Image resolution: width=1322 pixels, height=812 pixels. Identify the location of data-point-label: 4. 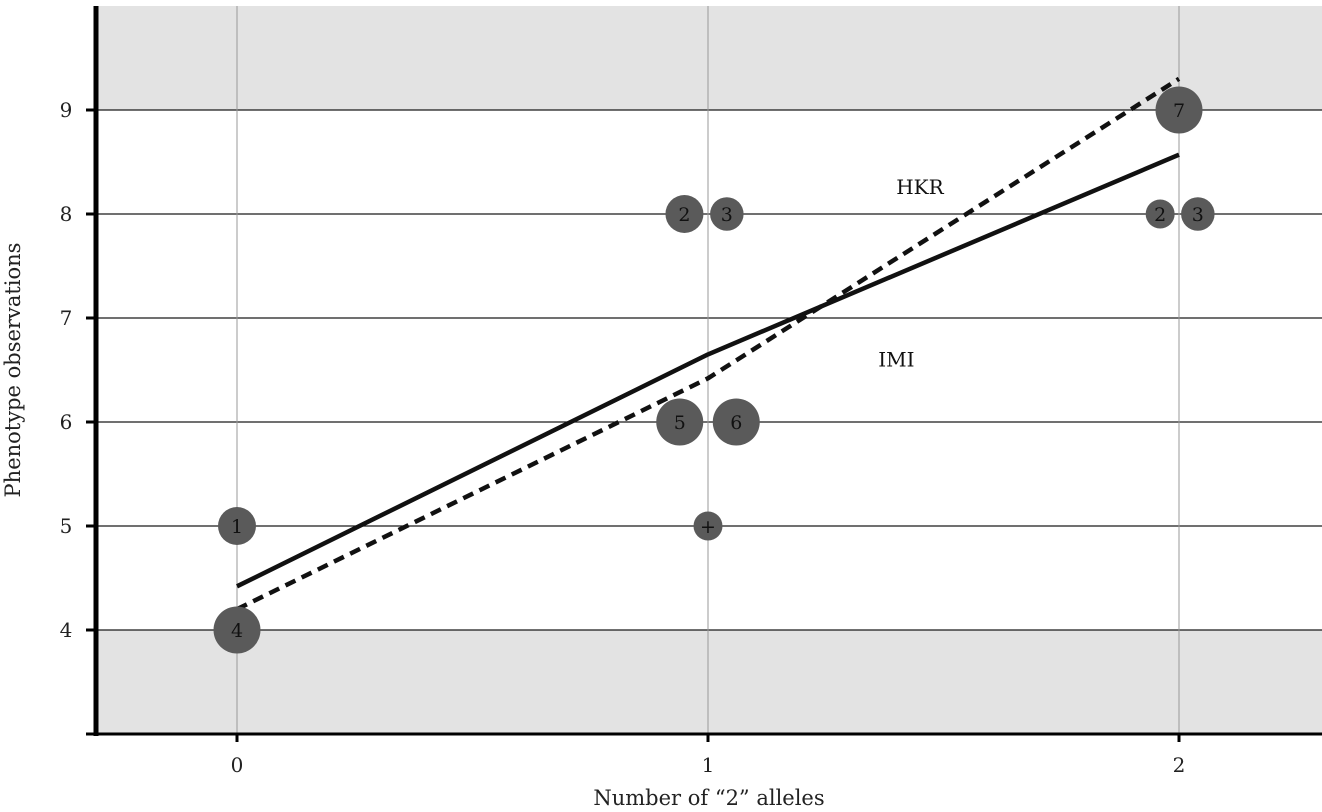
(237, 631).